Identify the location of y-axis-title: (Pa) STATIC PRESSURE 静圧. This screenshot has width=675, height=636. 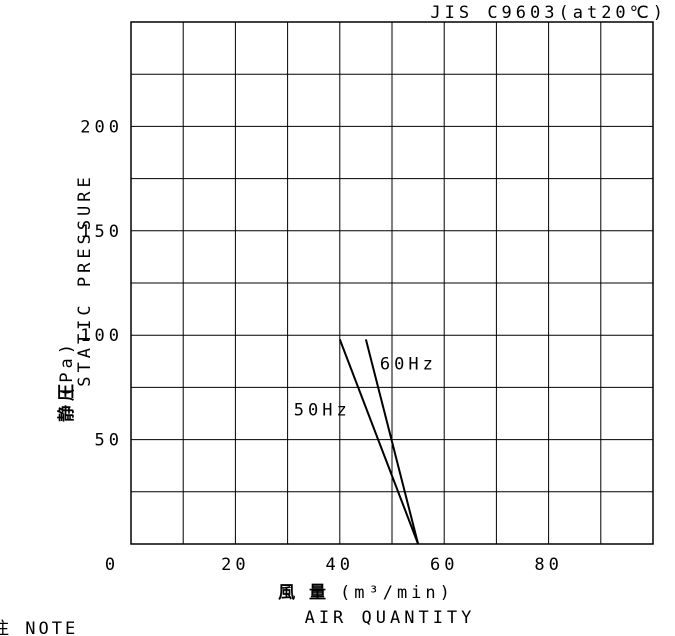
(75, 297).